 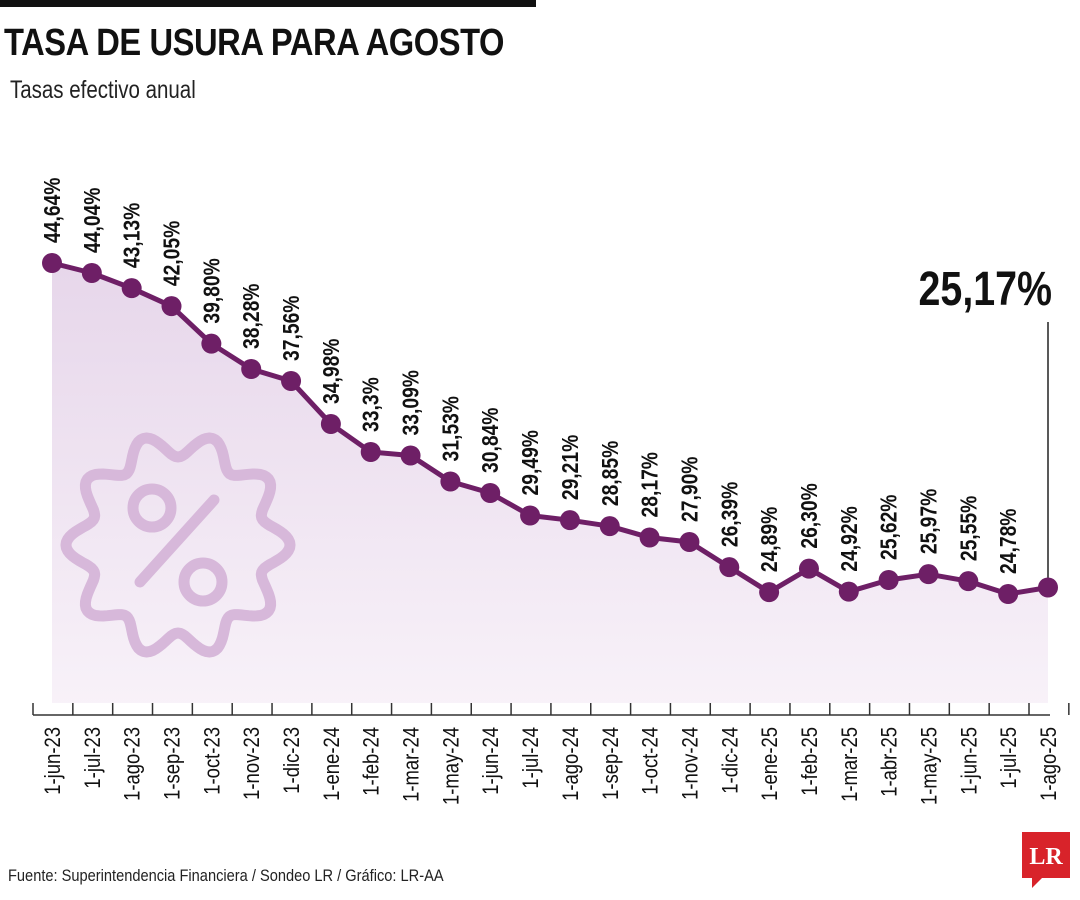 I want to click on x-tick-label-1-ago-23: 1-ago-23, so click(x=133, y=764).